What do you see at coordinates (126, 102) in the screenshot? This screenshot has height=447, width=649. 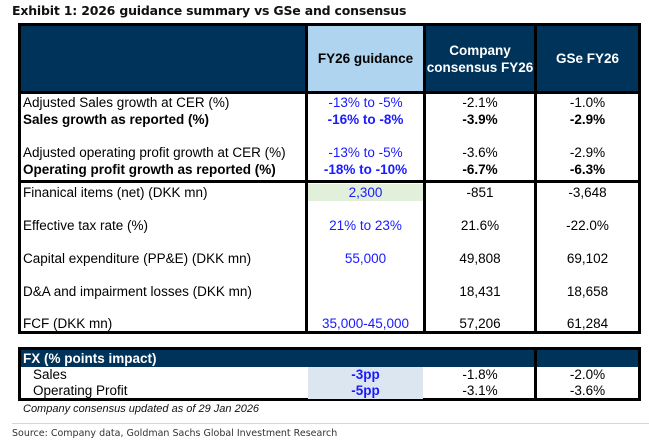 I see `row-label: Adjusted Sales growth at CER (%)` at bounding box center [126, 102].